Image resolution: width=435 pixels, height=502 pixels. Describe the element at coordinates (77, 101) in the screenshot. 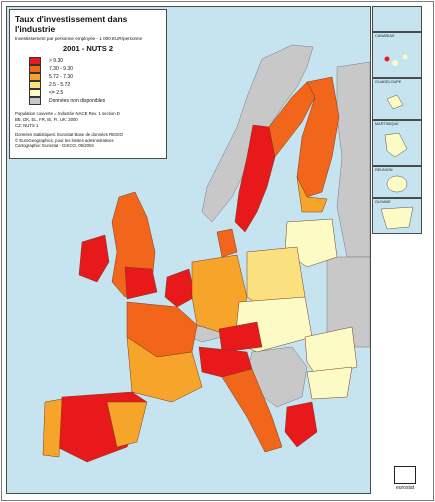

I see `legend-class-label: Données non disponibles` at that location.